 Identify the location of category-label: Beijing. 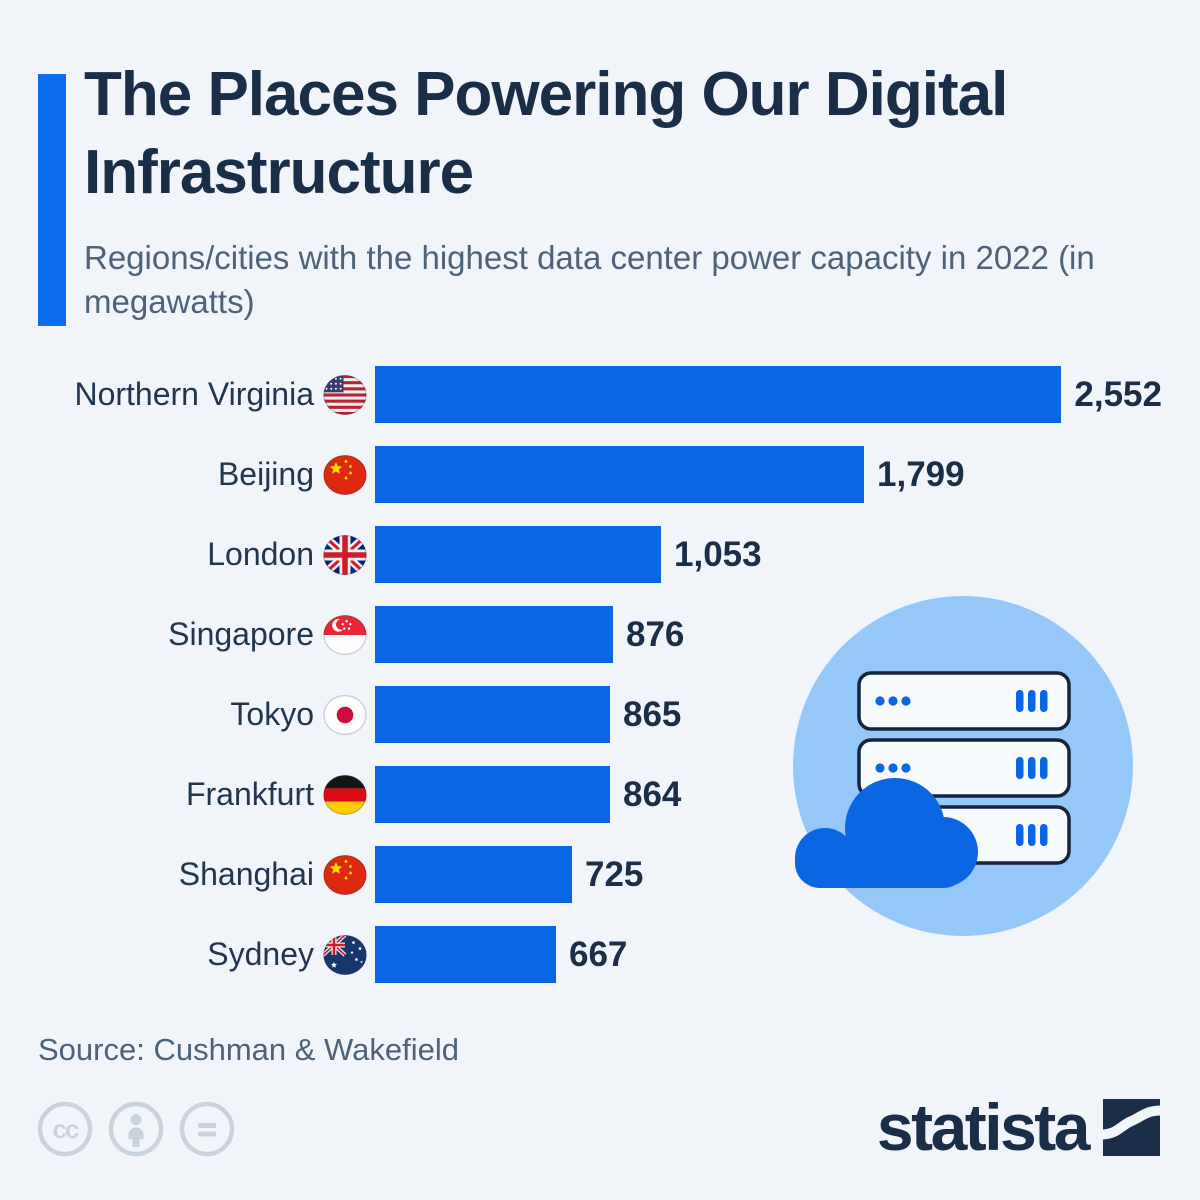
(265, 474).